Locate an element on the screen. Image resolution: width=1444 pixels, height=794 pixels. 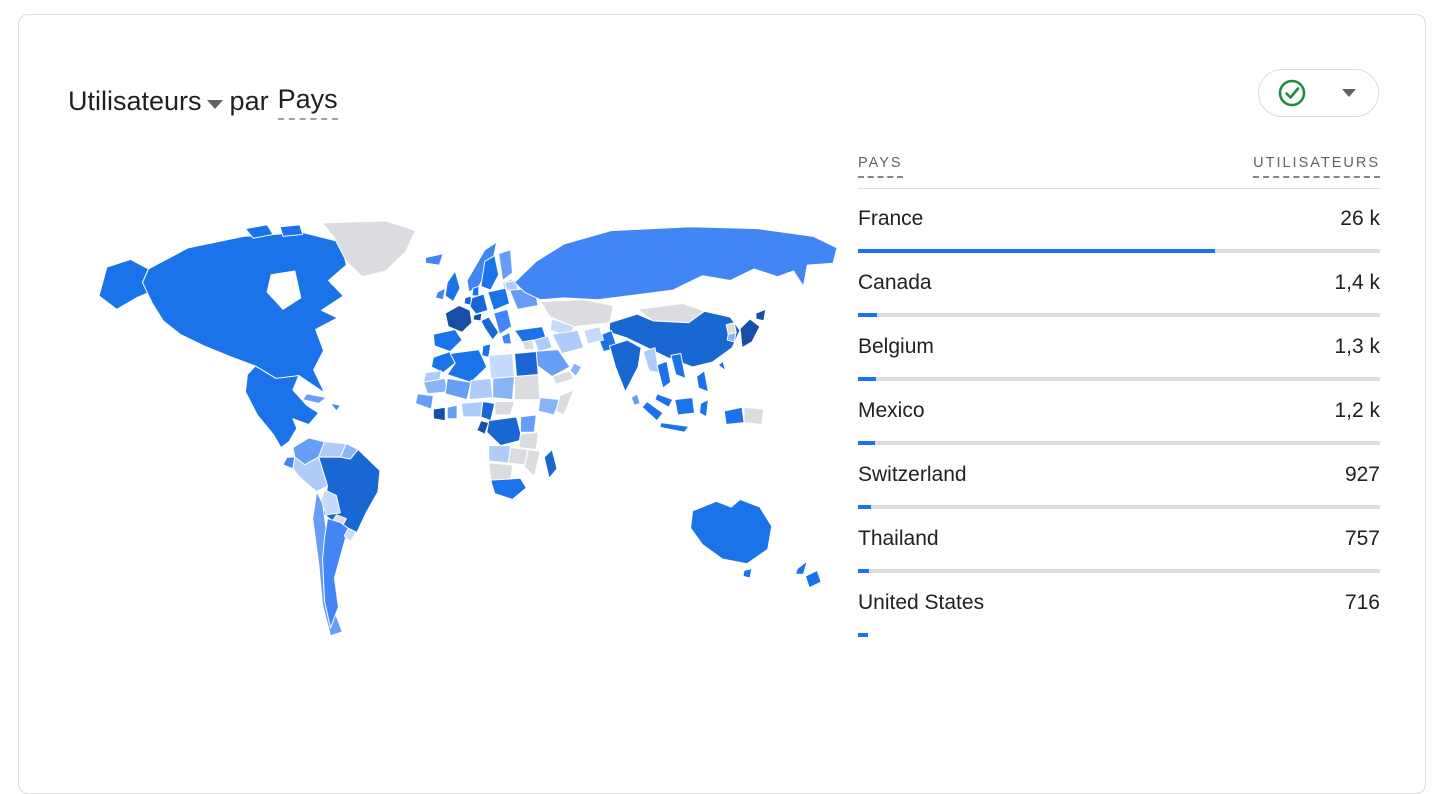
map-country-ireland is located at coordinates (440, 294).